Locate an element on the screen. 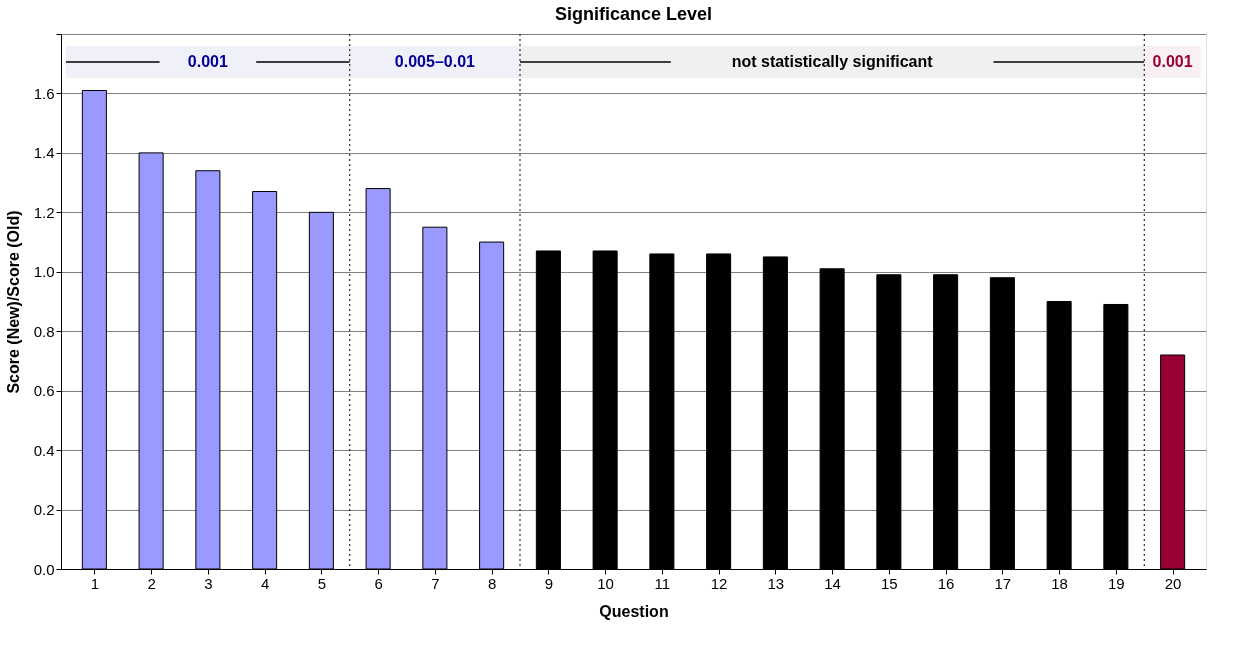  chart-title: Significance Level is located at coordinates (633, 13).